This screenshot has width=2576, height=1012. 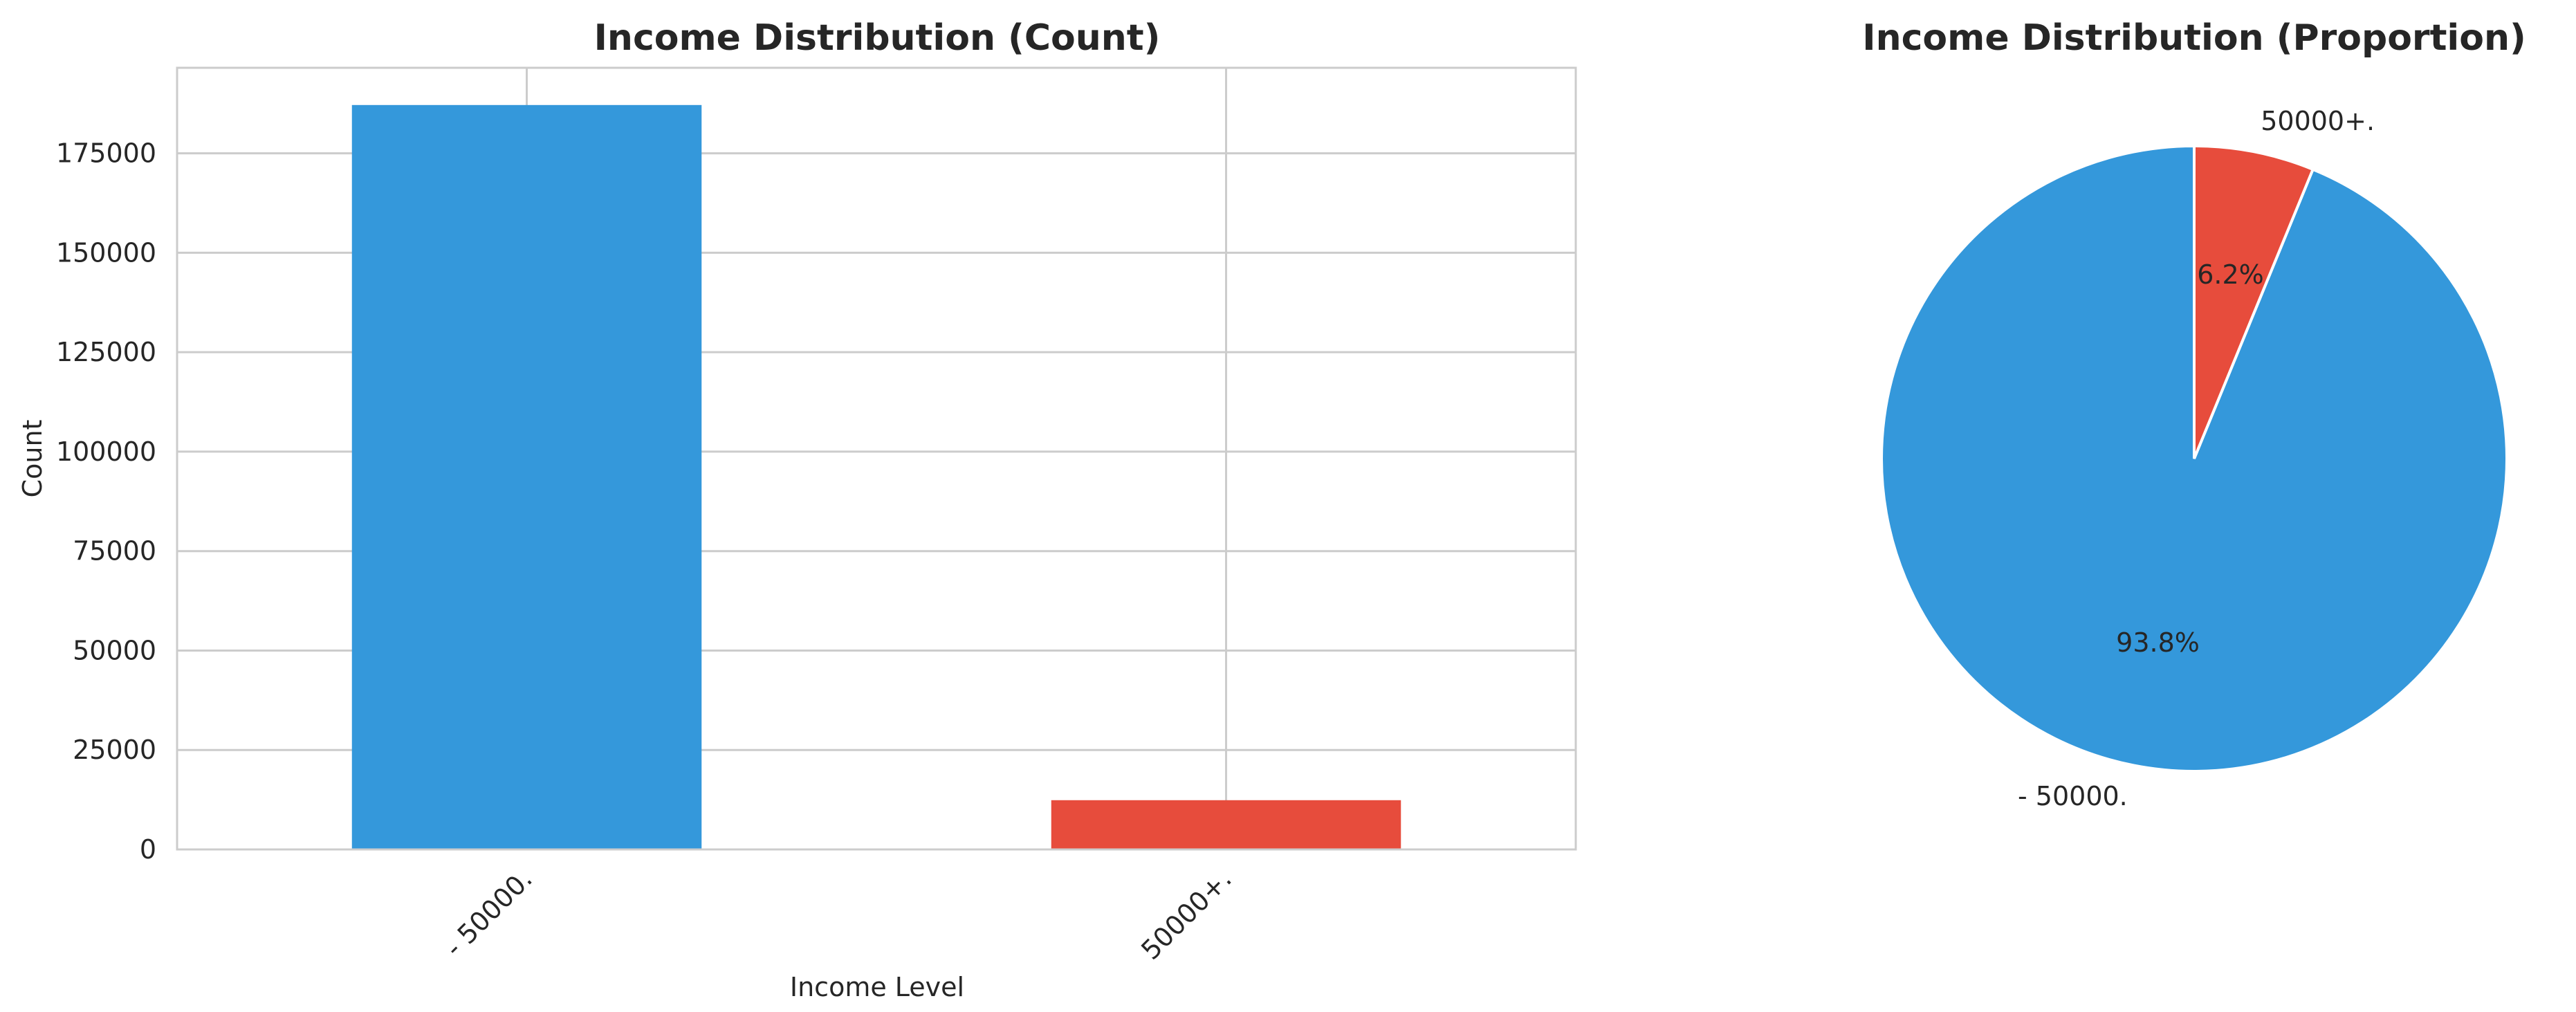 I want to click on pie-chart-labels: 93.8% - 50000. 6.2% 50000+., so click(x=2196, y=458).